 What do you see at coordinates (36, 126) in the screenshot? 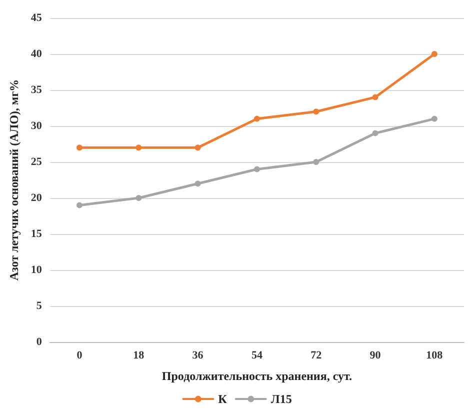
I see `y-tick-label: 30` at bounding box center [36, 126].